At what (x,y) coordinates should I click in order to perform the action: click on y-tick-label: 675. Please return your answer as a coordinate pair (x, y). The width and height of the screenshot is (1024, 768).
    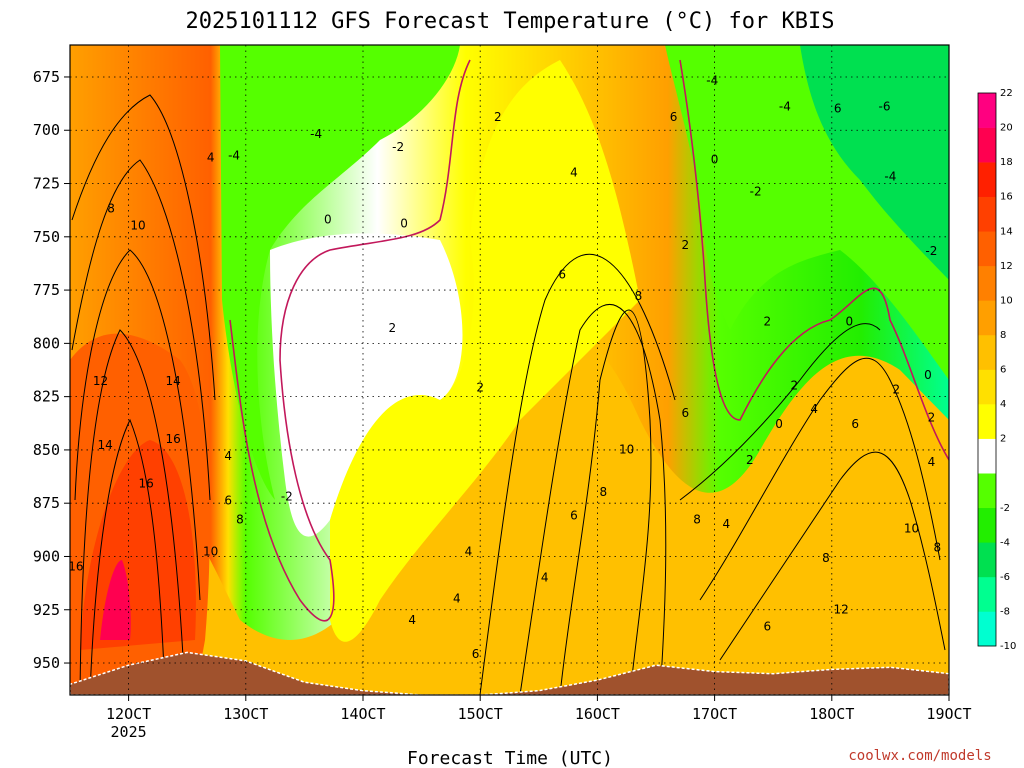
    Looking at the image, I should click on (46, 77).